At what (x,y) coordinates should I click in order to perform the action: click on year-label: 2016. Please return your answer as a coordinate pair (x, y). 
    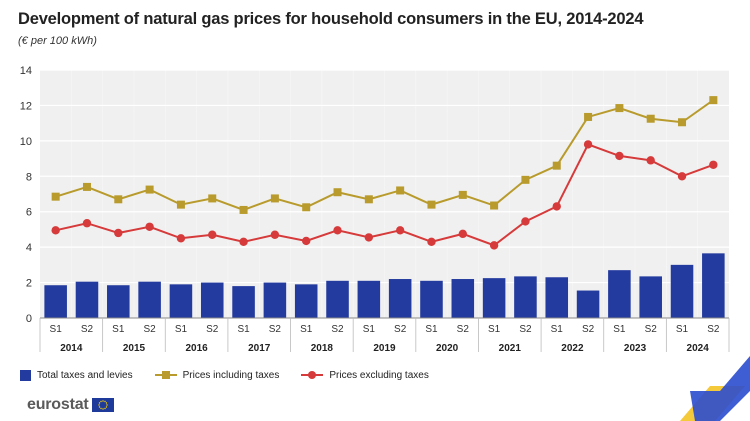
    Looking at the image, I should click on (196, 348).